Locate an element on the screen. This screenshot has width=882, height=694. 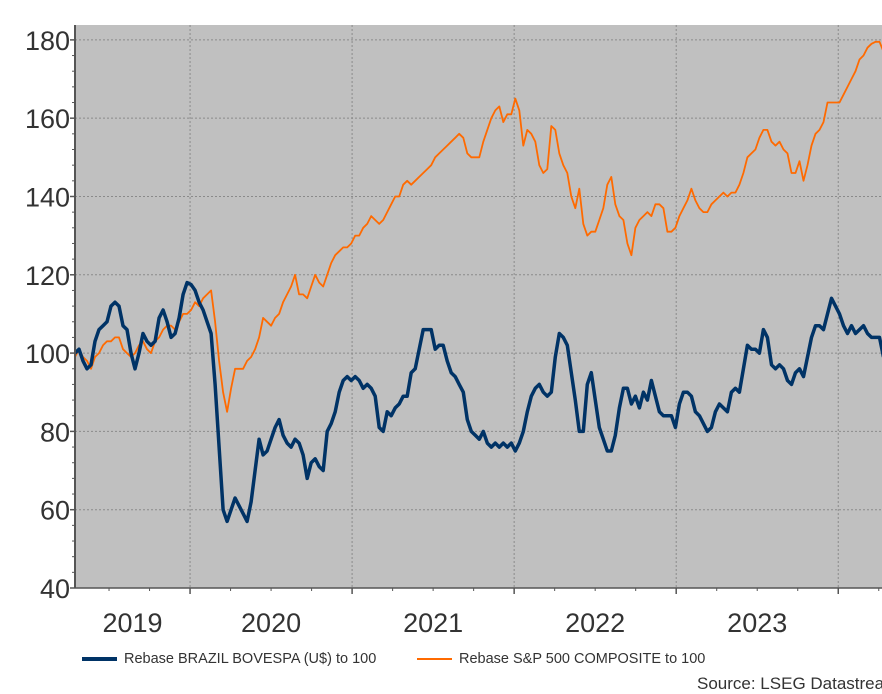
legend-label-sp500: Rebase S&P 500 COMPOSITE to 100 is located at coordinates (582, 659).